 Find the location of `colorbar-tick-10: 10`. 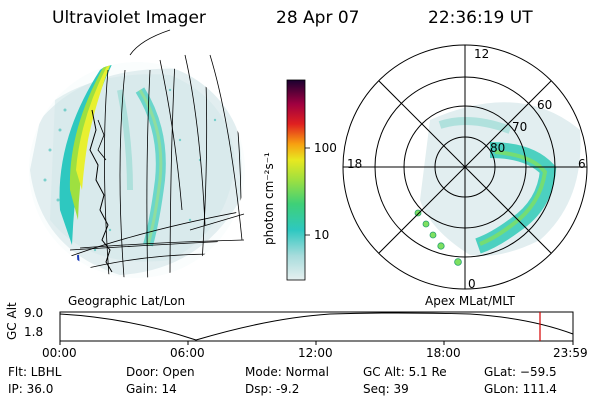

colorbar-tick-10: 10 is located at coordinates (322, 235).